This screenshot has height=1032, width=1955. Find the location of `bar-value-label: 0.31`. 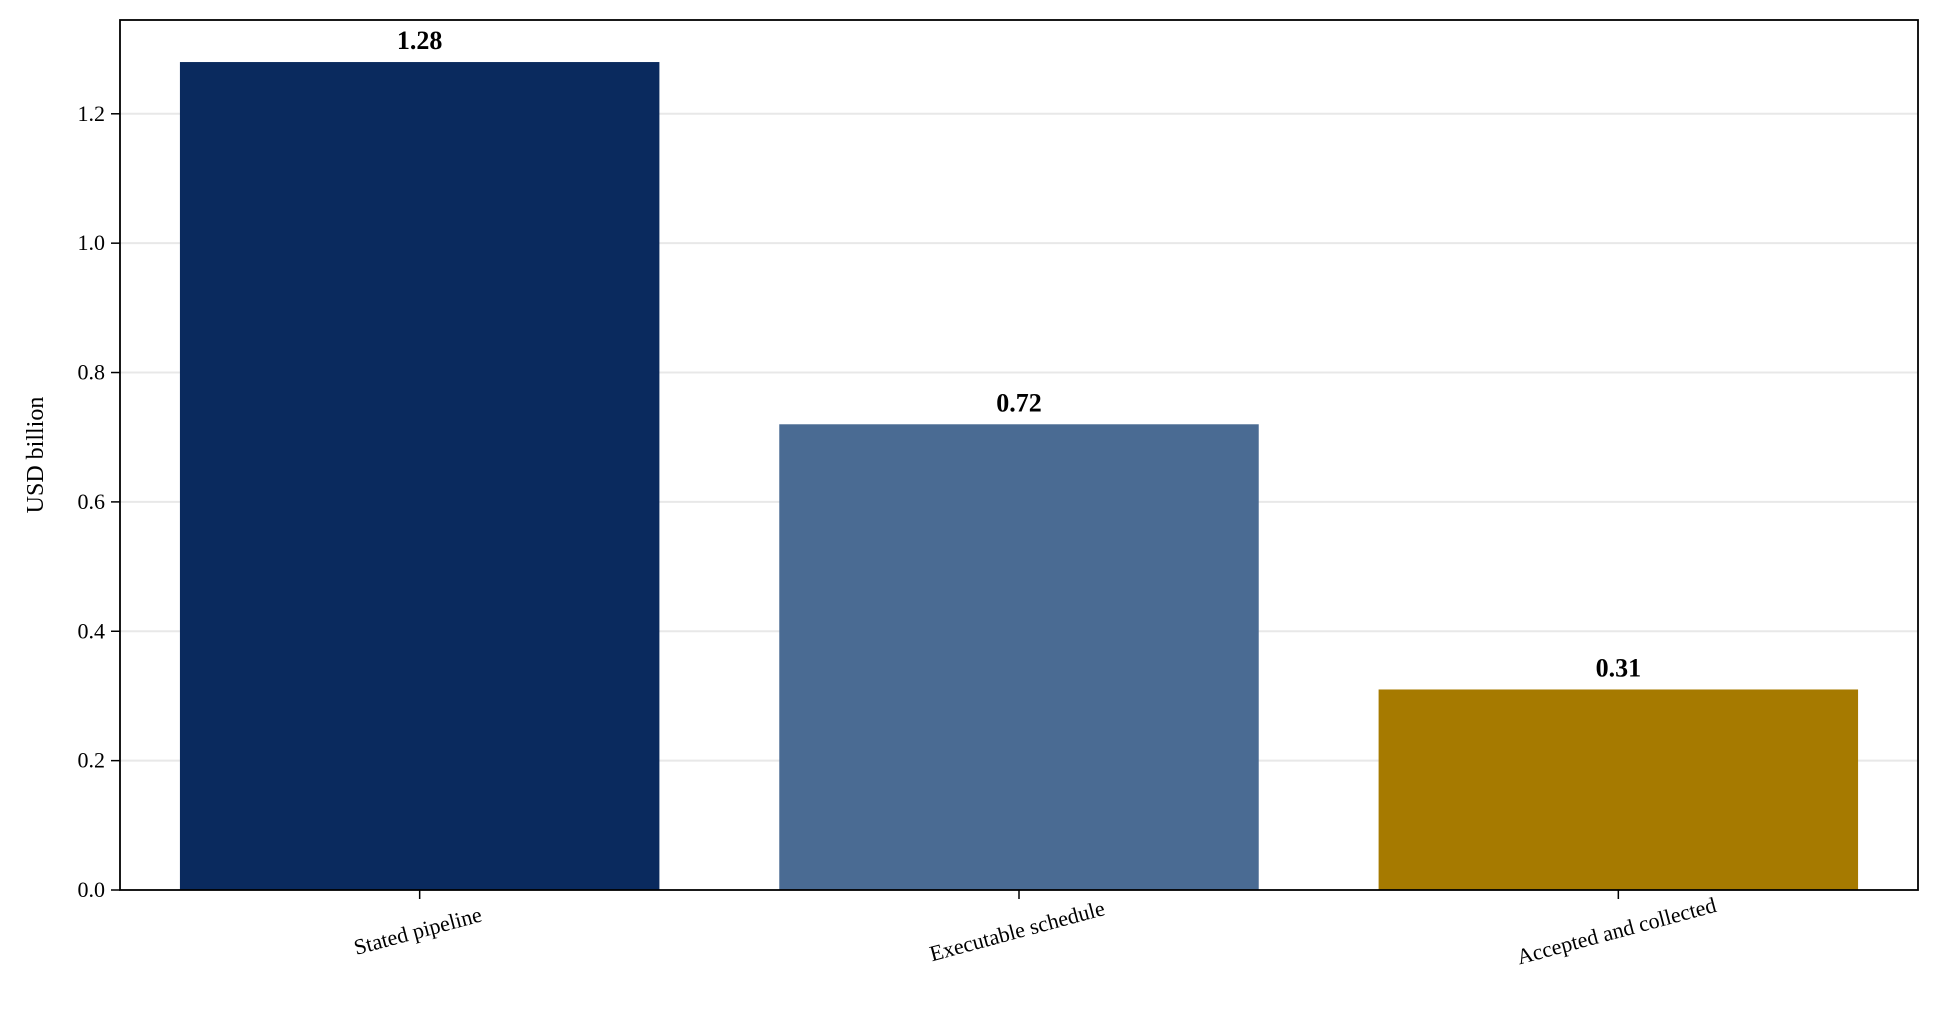

bar-value-label: 0.31 is located at coordinates (1619, 667).